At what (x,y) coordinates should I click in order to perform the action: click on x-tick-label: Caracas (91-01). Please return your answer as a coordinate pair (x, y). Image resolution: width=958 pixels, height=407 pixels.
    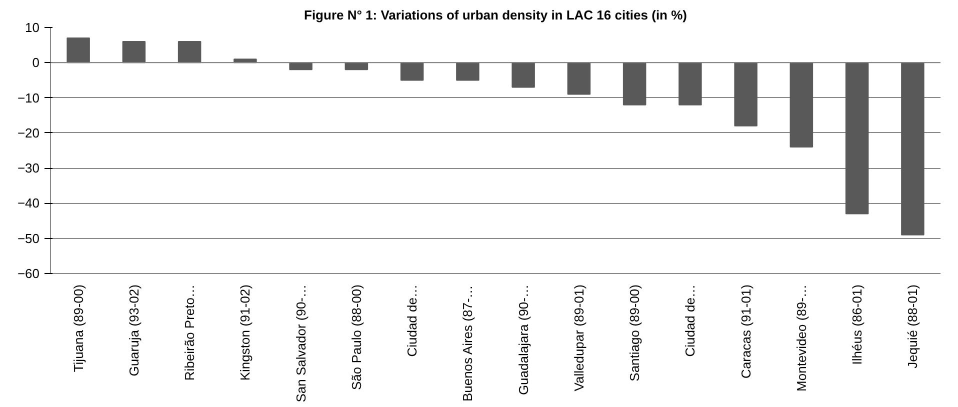
    Looking at the image, I should click on (746, 331).